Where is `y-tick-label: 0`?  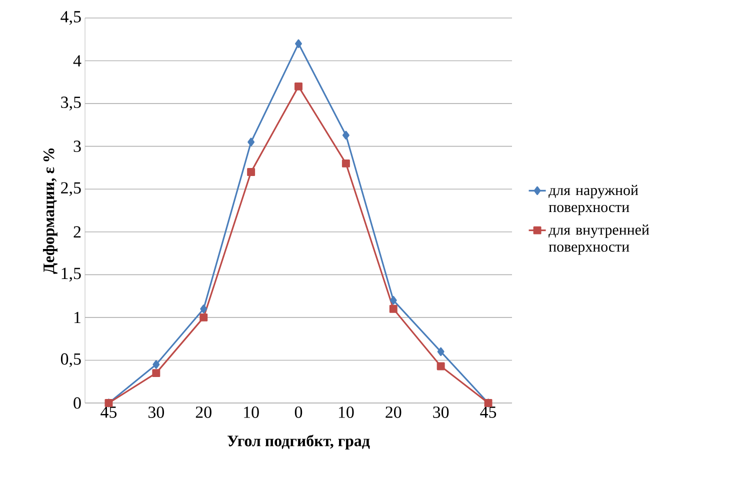 y-tick-label: 0 is located at coordinates (77, 403).